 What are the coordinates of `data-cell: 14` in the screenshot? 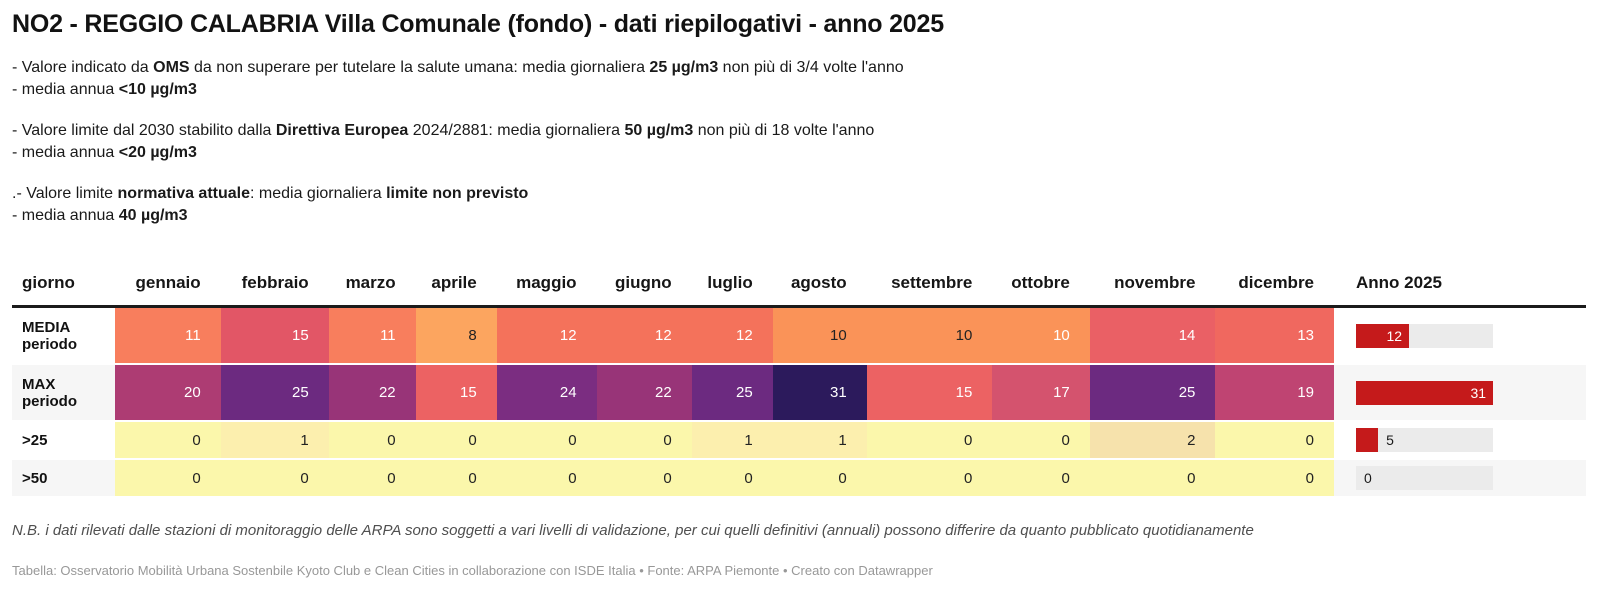 It's located at (1152, 335).